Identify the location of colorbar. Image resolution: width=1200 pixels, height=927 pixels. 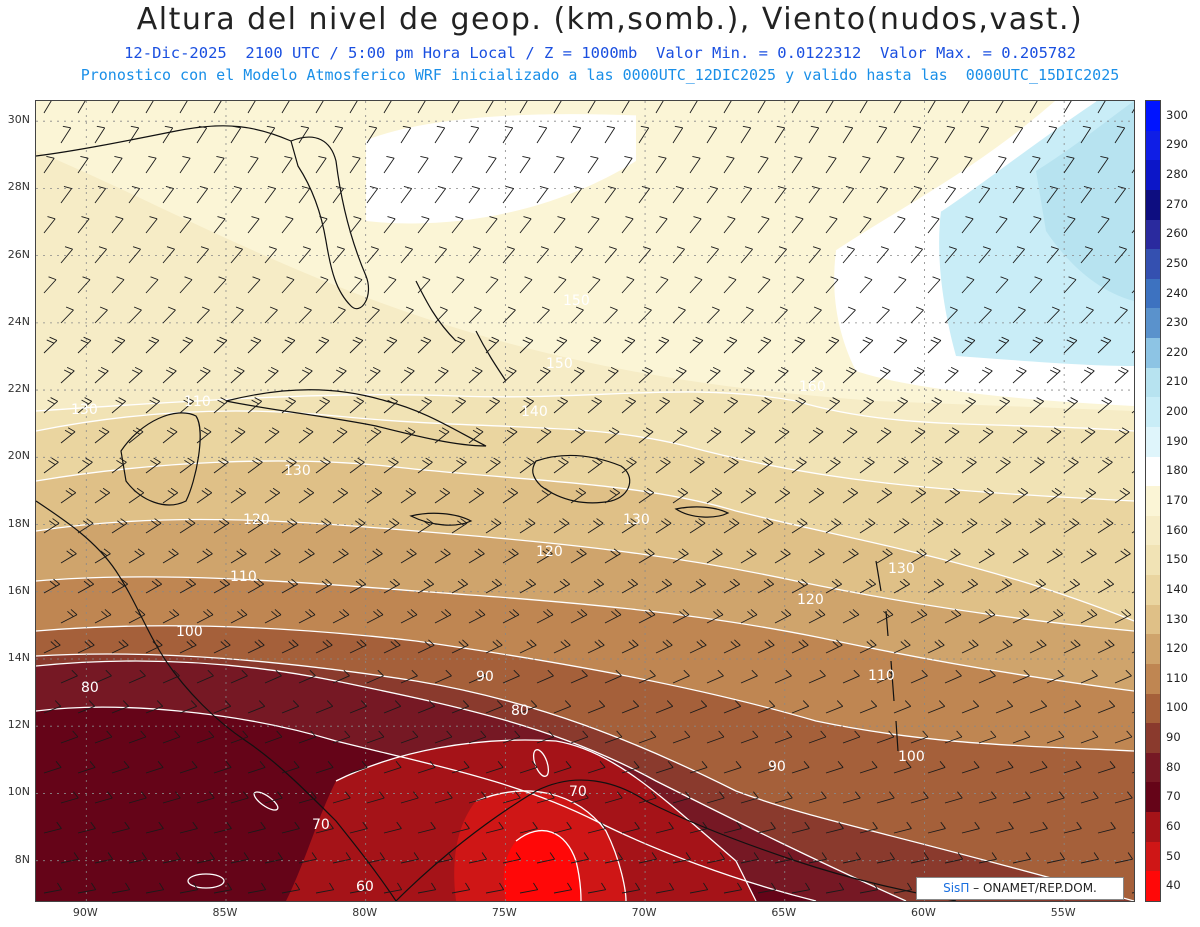
(1153, 501).